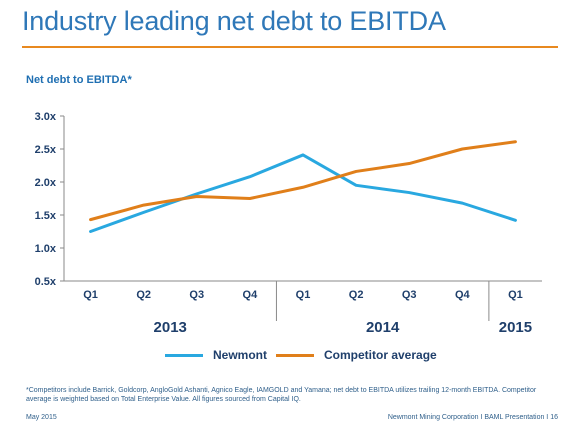  Describe the element at coordinates (295, 355) in the screenshot. I see `legend-swatch-competitor` at that location.